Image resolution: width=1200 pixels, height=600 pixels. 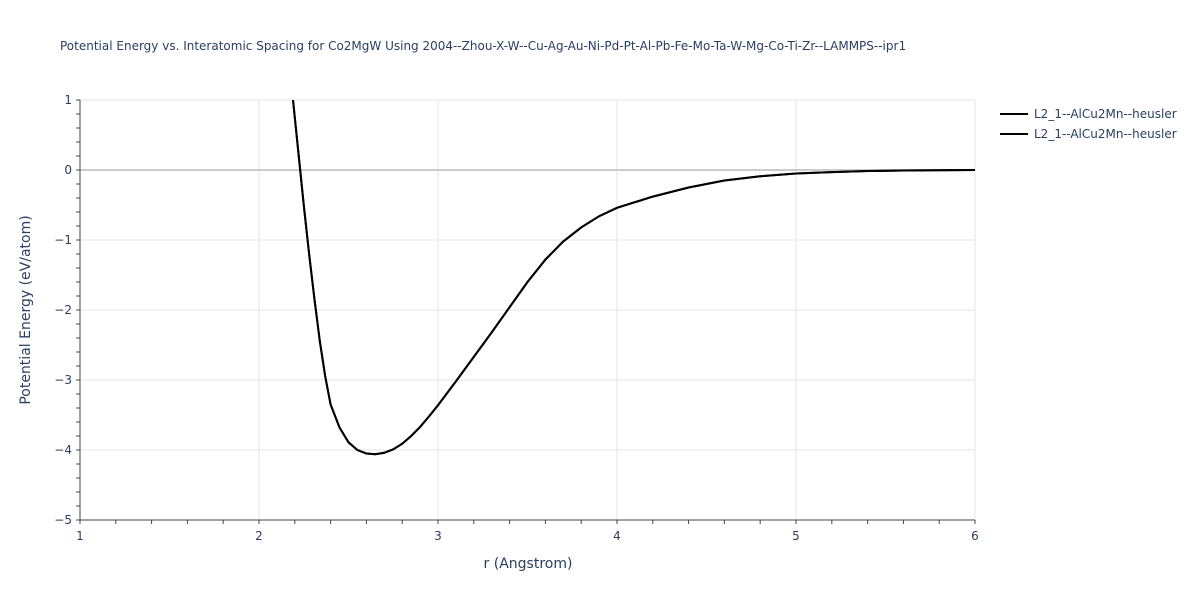 I want to click on x-tick-label: 1, so click(x=80, y=536).